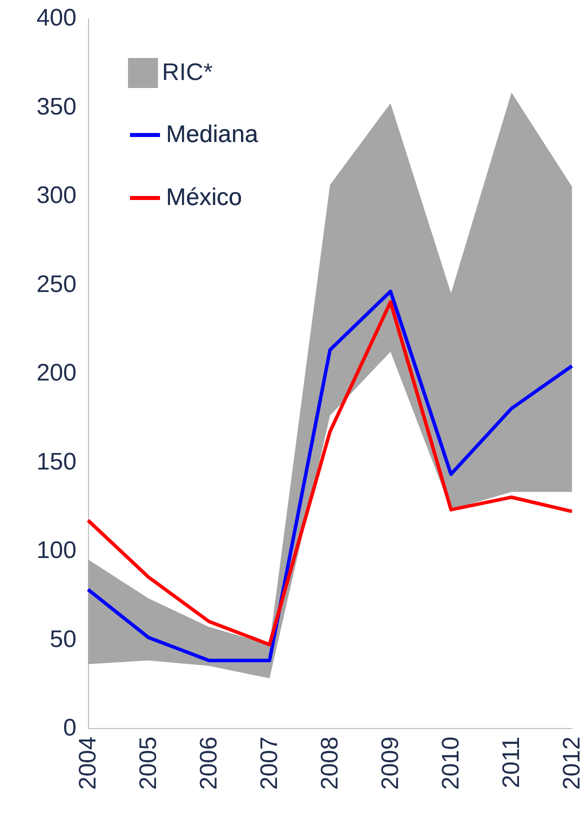  Describe the element at coordinates (572, 763) in the screenshot. I see `x-tick-label: 2012` at that location.